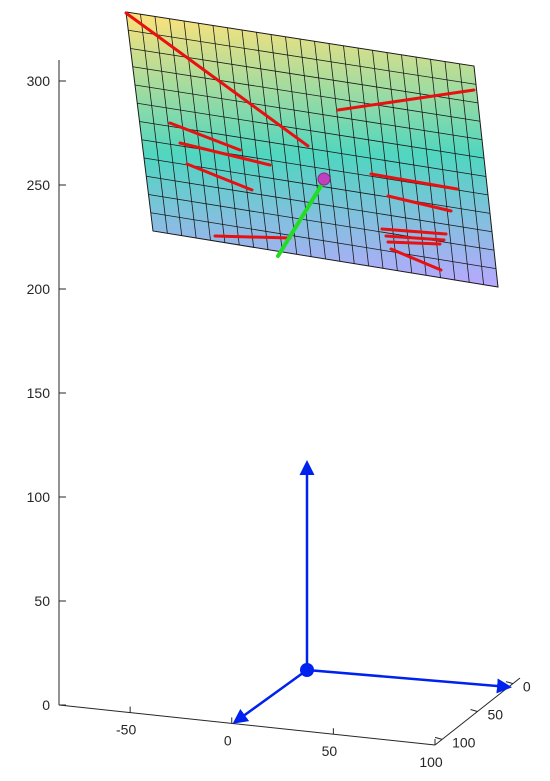 This screenshot has height=781, width=550. What do you see at coordinates (39, 393) in the screenshot?
I see `z-tick-label: 150` at bounding box center [39, 393].